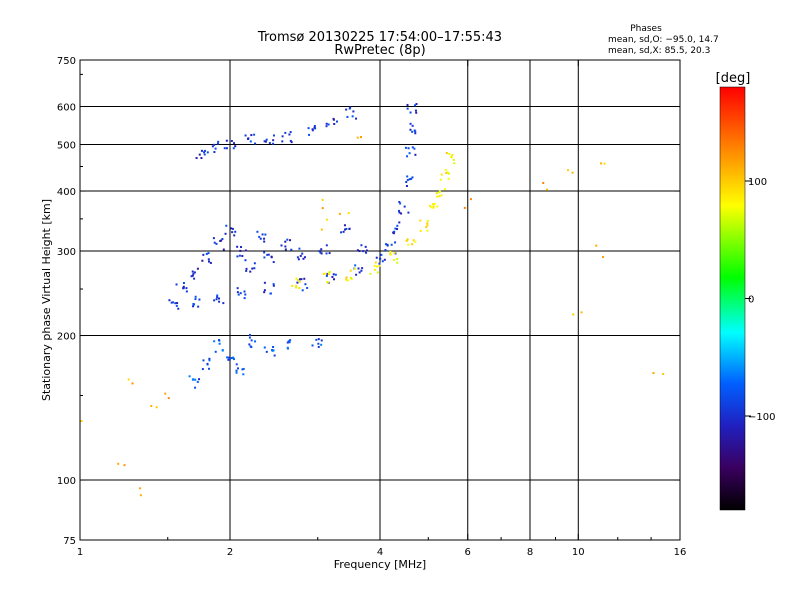  What do you see at coordinates (373, 220) in the screenshot?
I see `series-x-mode-f-region-trace` at bounding box center [373, 220].